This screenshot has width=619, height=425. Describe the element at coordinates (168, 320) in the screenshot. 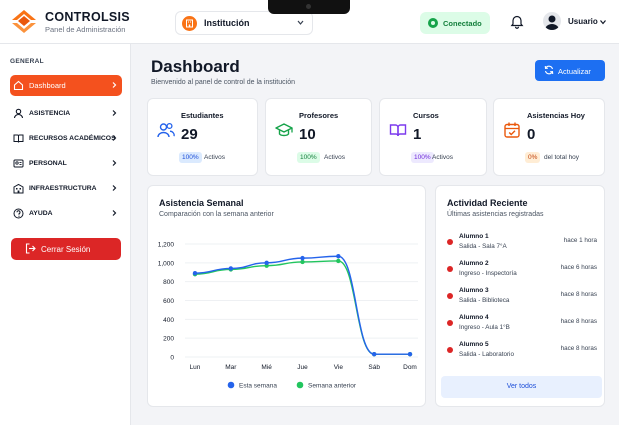

I see `y-tick-label: 400` at that location.